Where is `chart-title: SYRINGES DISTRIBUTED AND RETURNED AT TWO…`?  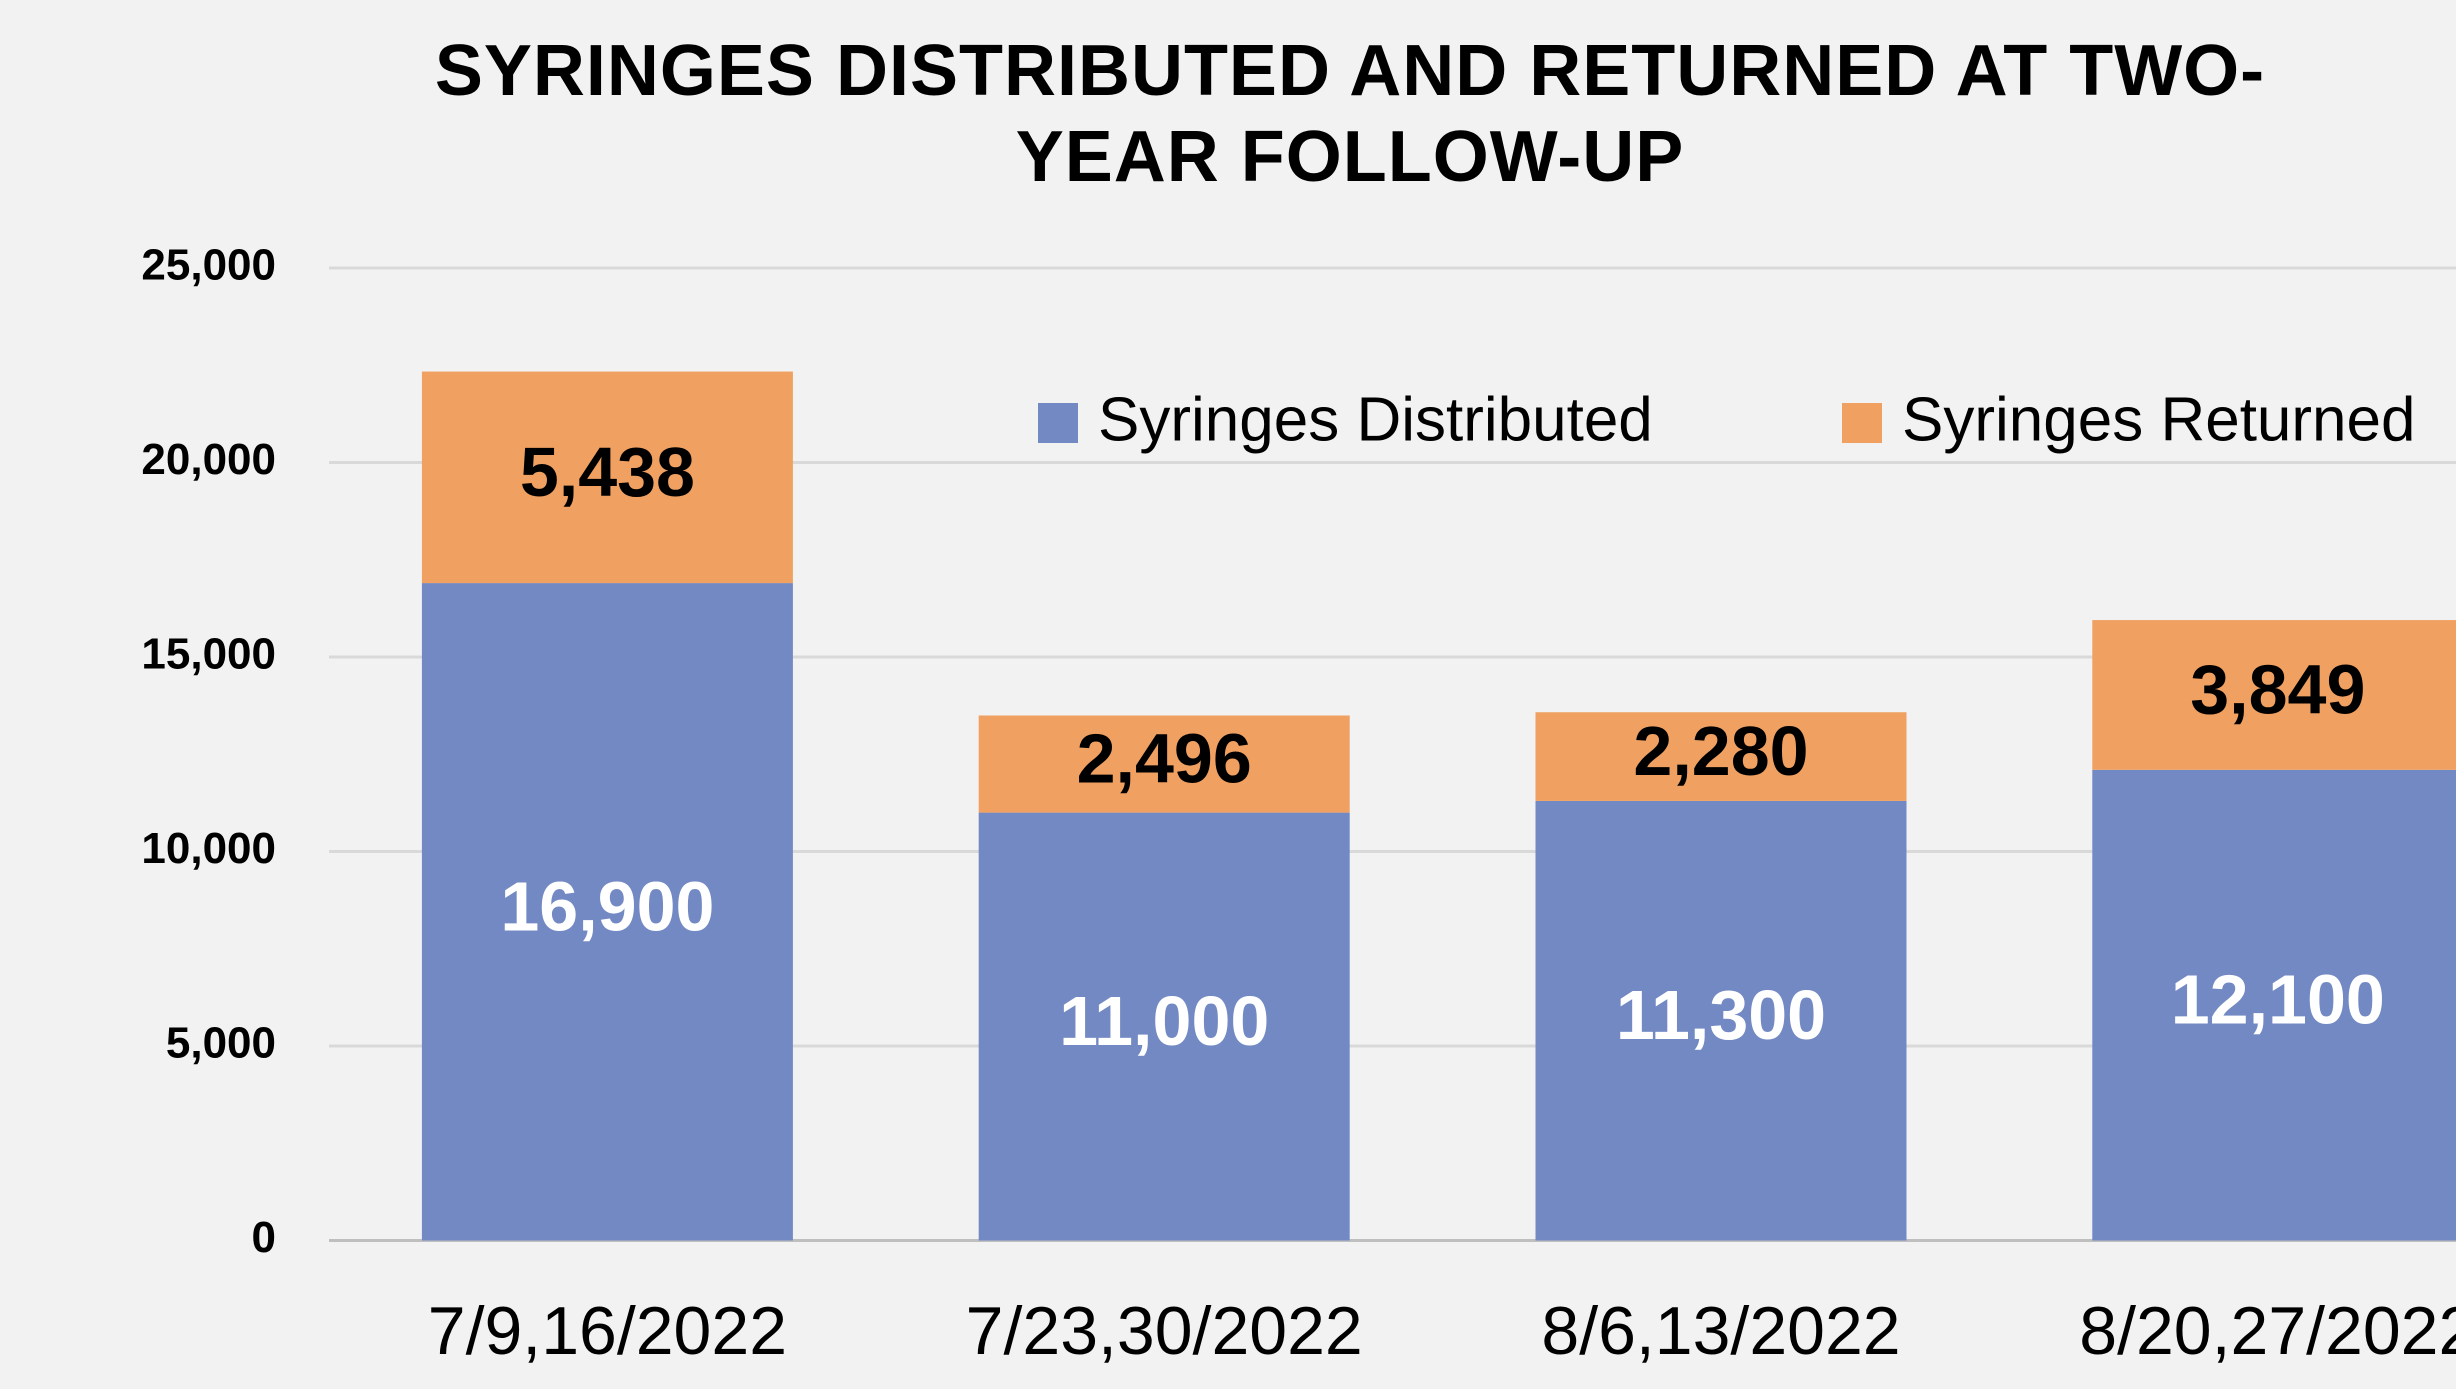 chart-title: SYRINGES DISTRIBUTED AND RETURNED AT TWO… is located at coordinates (1350, 114).